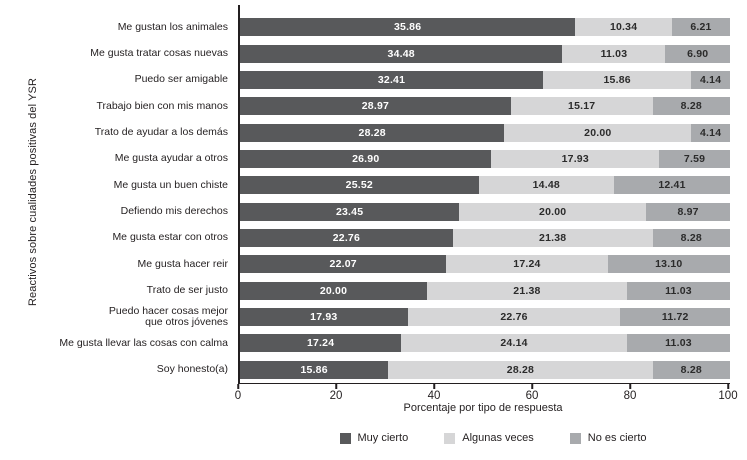 This screenshot has width=747, height=460. What do you see at coordinates (623, 27) in the screenshot?
I see `segment-value-label: 10.34` at bounding box center [623, 27].